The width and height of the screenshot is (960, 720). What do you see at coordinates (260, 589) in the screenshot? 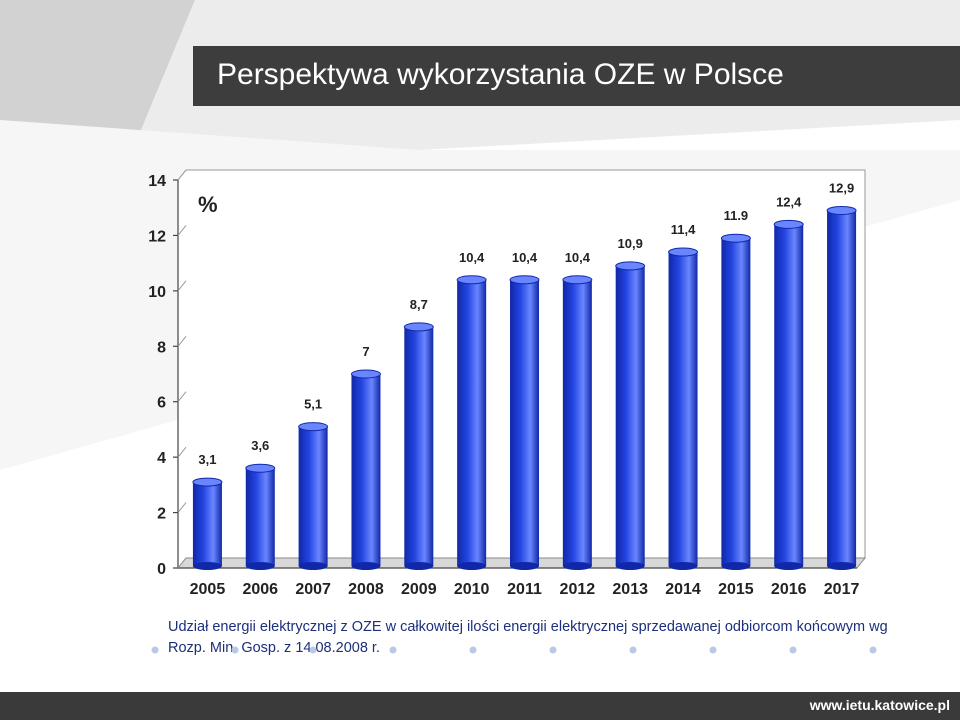
I see `x-tick-label: 2006` at bounding box center [260, 589].